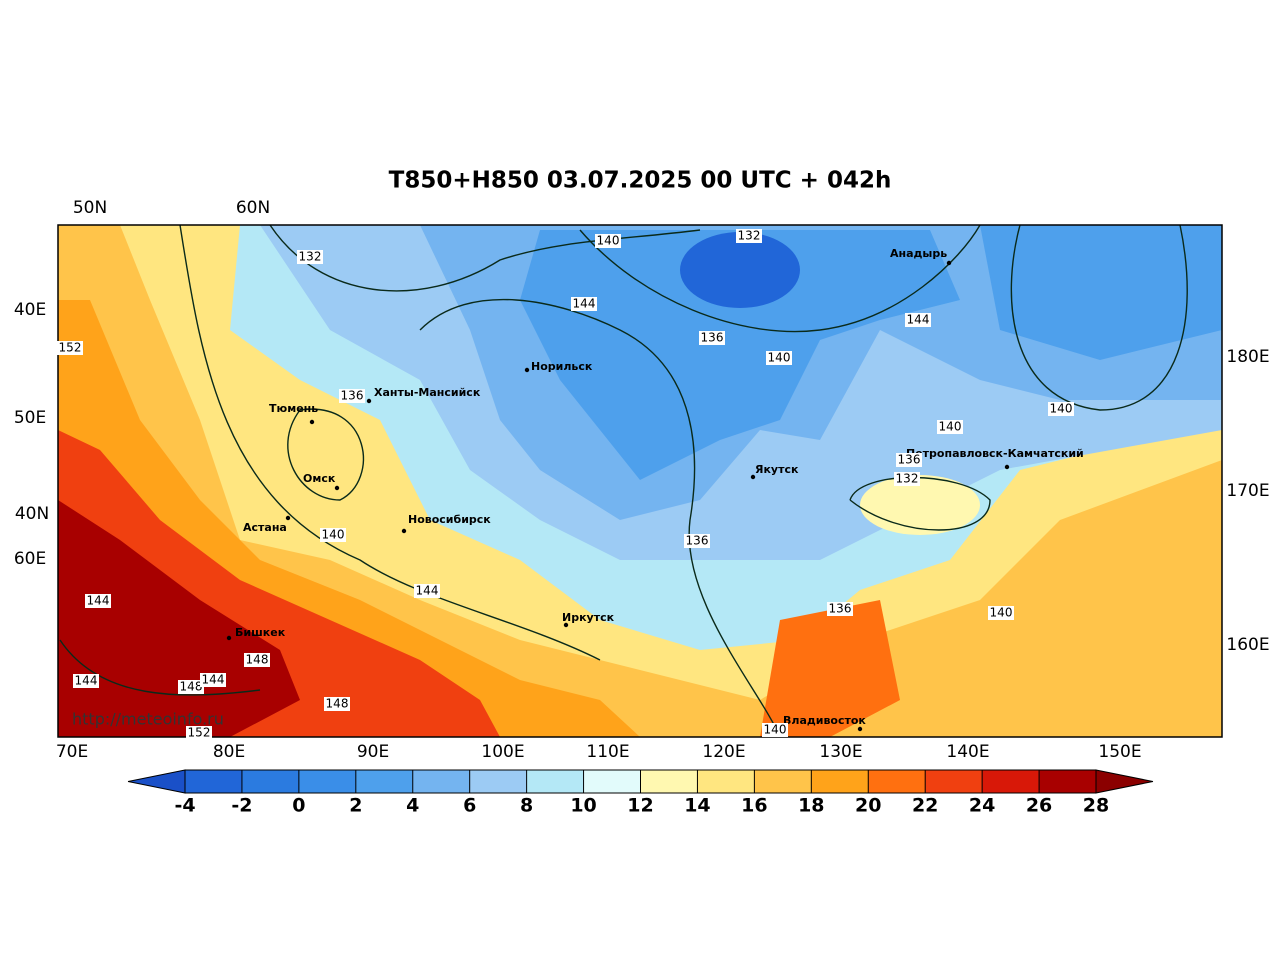 Image resolution: width=1281 pixels, height=963 pixels. What do you see at coordinates (1247, 491) in the screenshot?
I see `grid-label: 170E` at bounding box center [1247, 491].